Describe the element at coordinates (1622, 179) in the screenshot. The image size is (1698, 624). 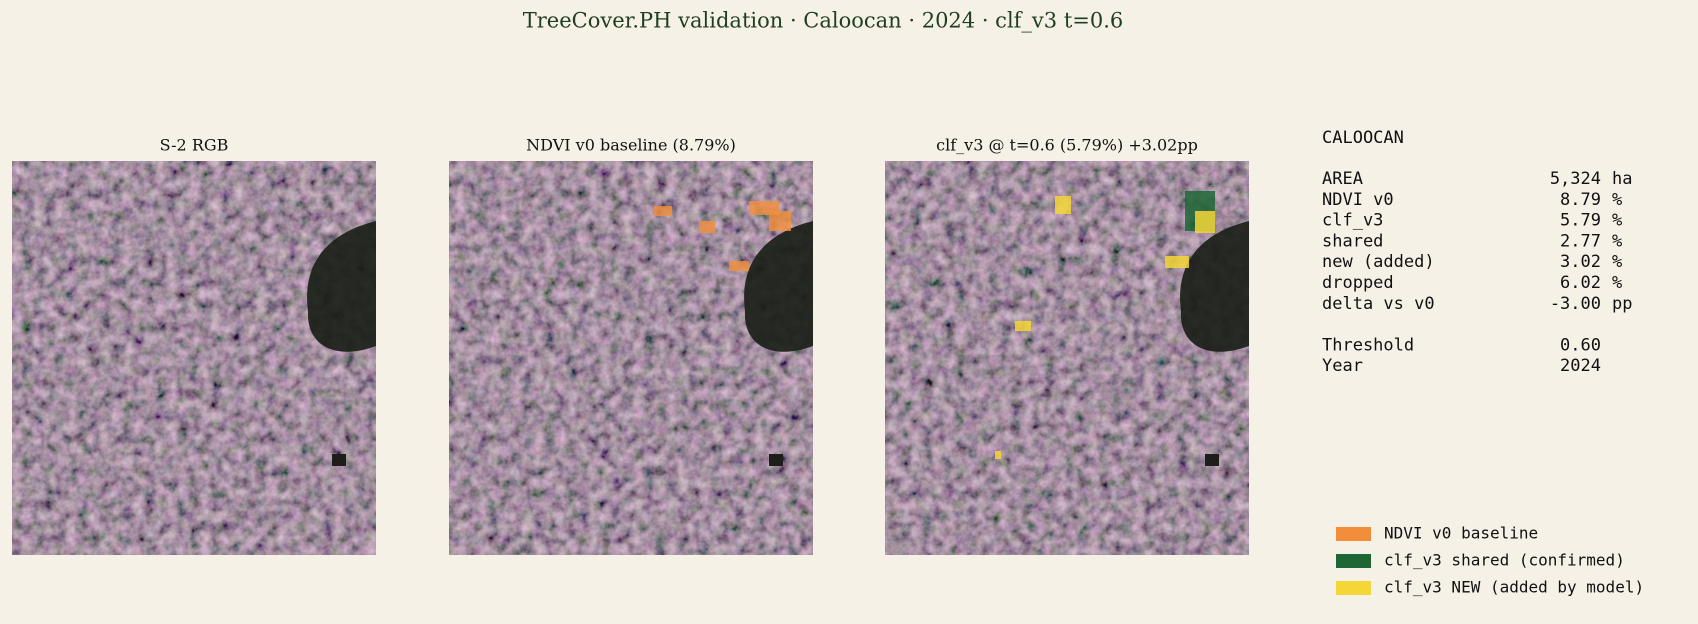
I see `stat-unit: ha` at that location.